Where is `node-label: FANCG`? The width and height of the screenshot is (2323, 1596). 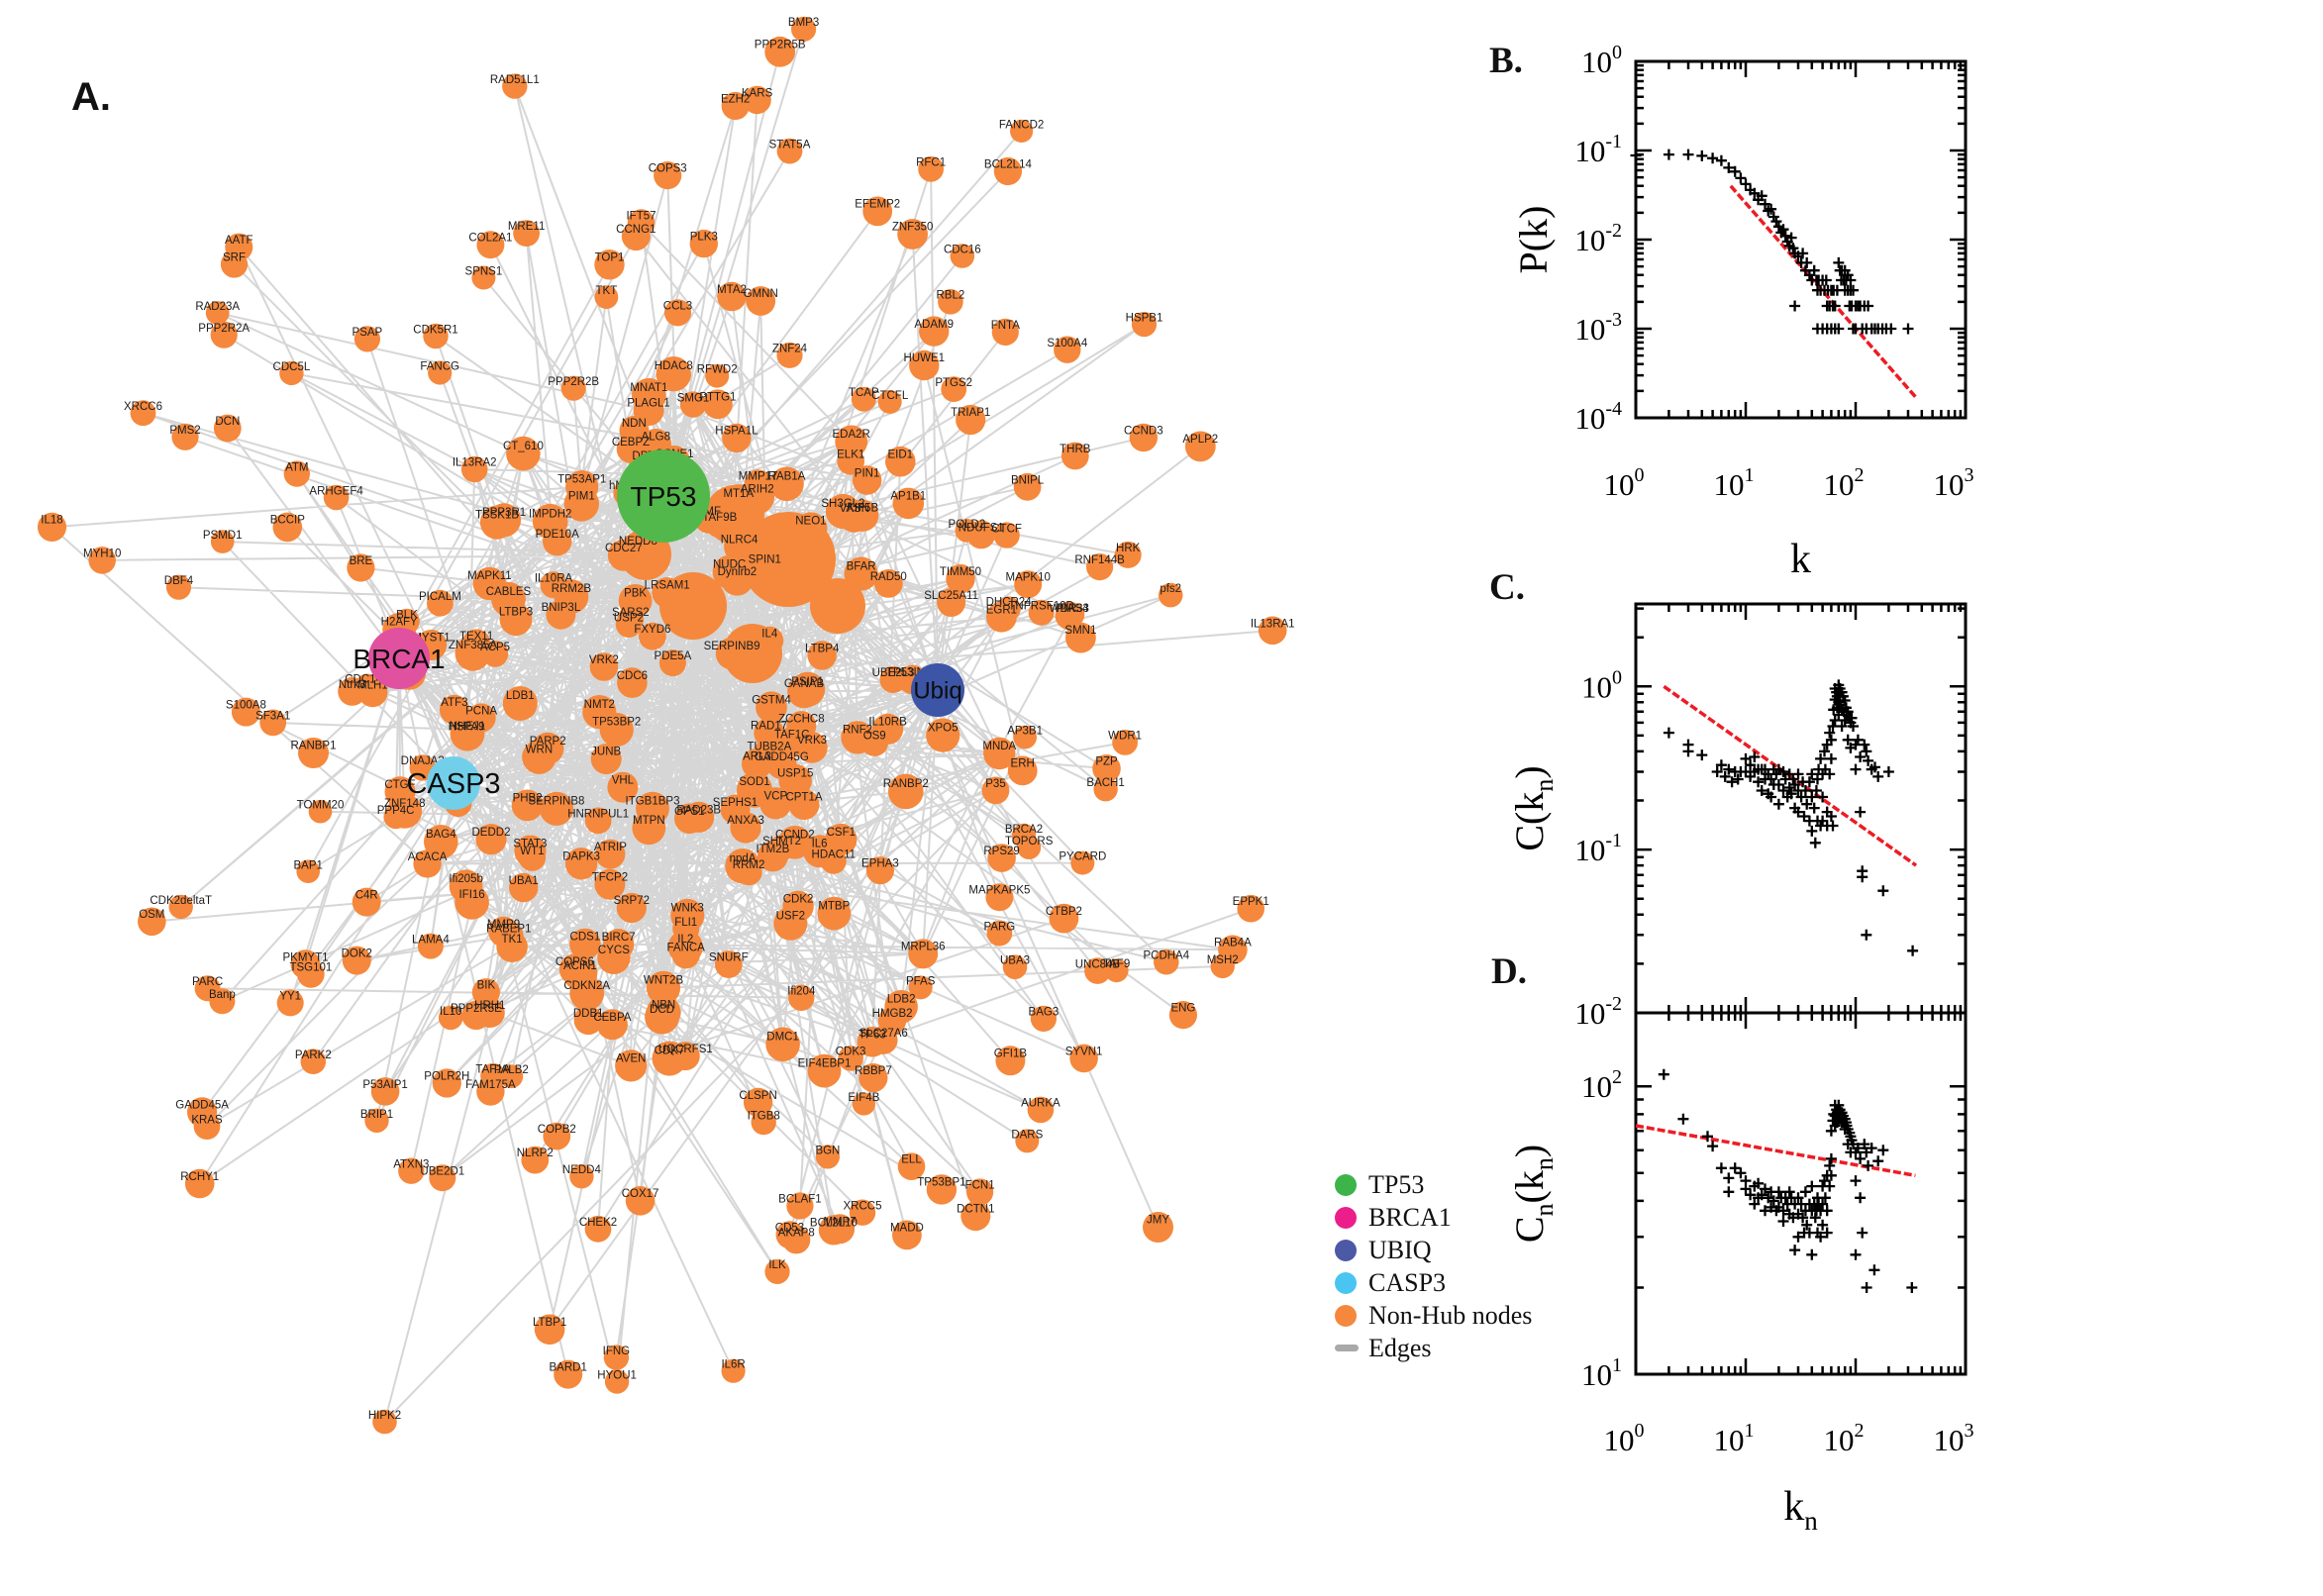
node-label: FANCG is located at coordinates (440, 366).